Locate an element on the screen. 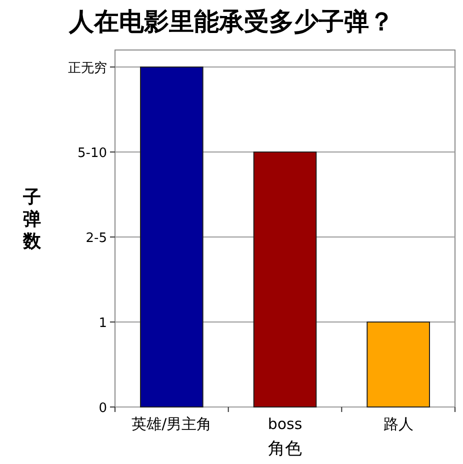  y-tick-label: 5-10 is located at coordinates (92, 153).